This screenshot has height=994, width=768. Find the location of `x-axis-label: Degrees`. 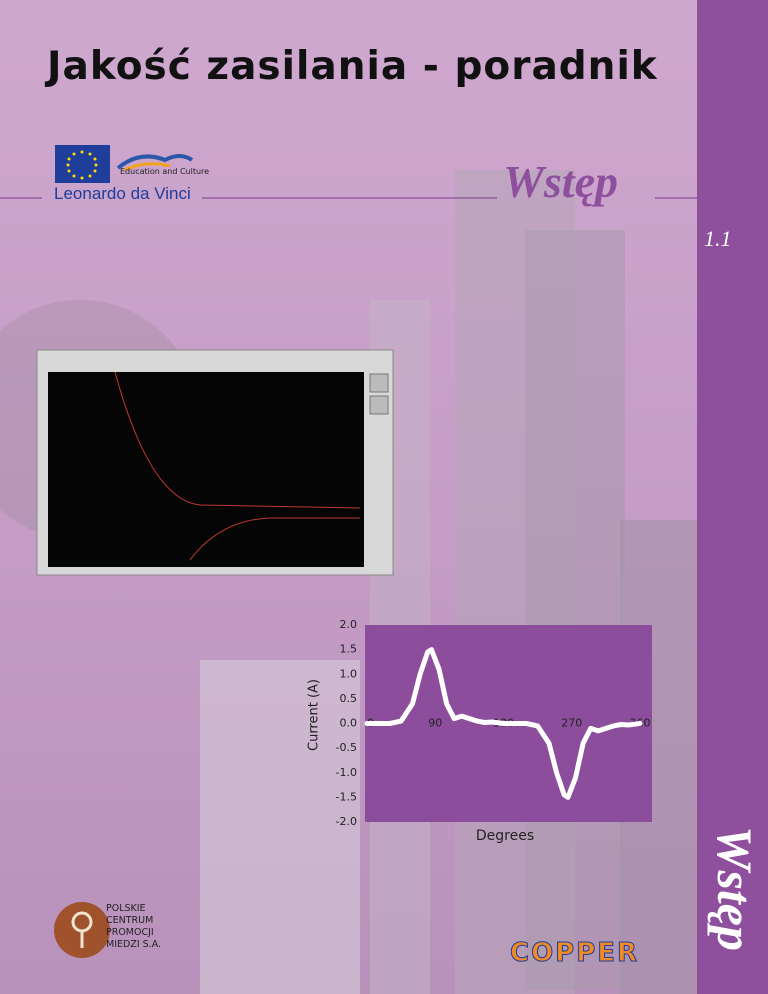

x-axis-label: Degrees is located at coordinates (505, 836).